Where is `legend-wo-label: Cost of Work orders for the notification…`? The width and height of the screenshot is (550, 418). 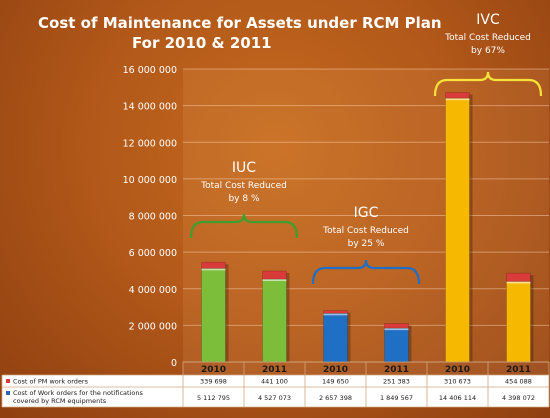
legend-wo-label: Cost of Work orders for the notification… is located at coordinates (78, 397).